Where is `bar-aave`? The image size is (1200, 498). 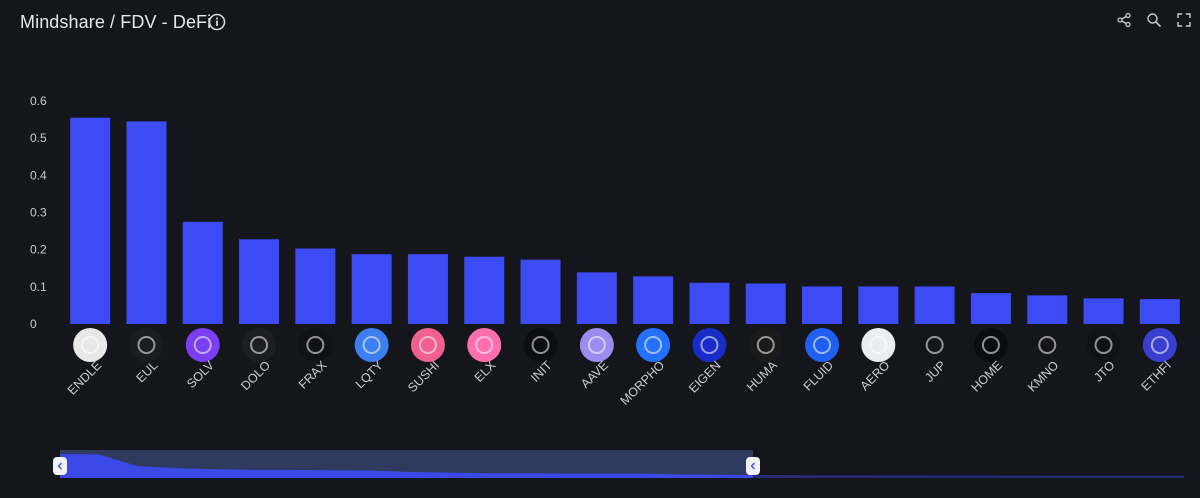 bar-aave is located at coordinates (596, 298).